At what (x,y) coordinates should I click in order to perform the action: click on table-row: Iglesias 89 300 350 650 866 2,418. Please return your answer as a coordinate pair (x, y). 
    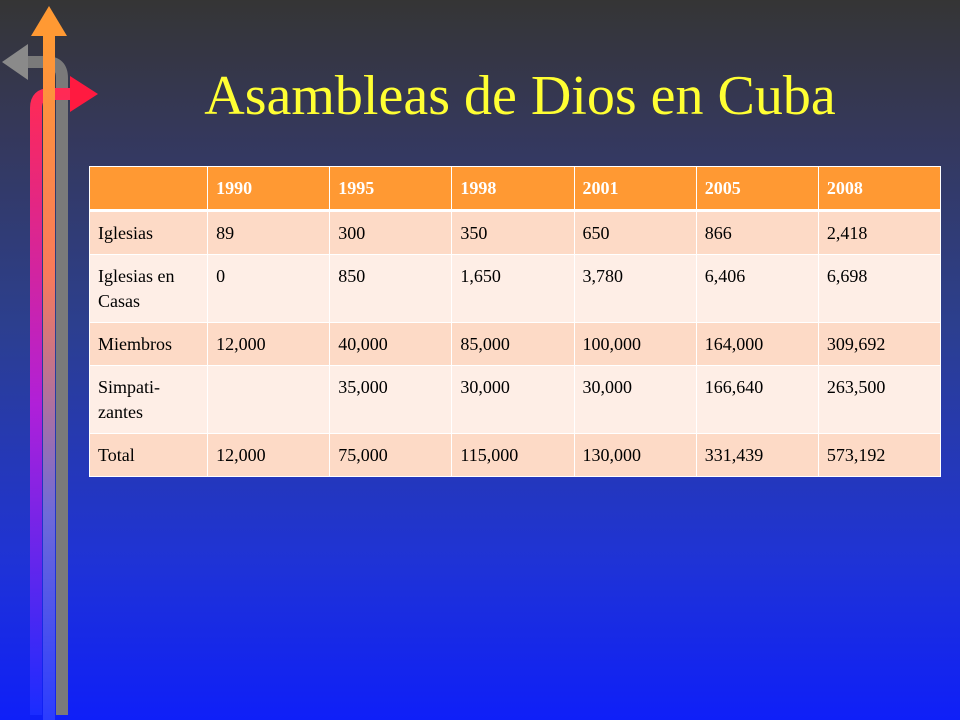
    Looking at the image, I should click on (515, 232).